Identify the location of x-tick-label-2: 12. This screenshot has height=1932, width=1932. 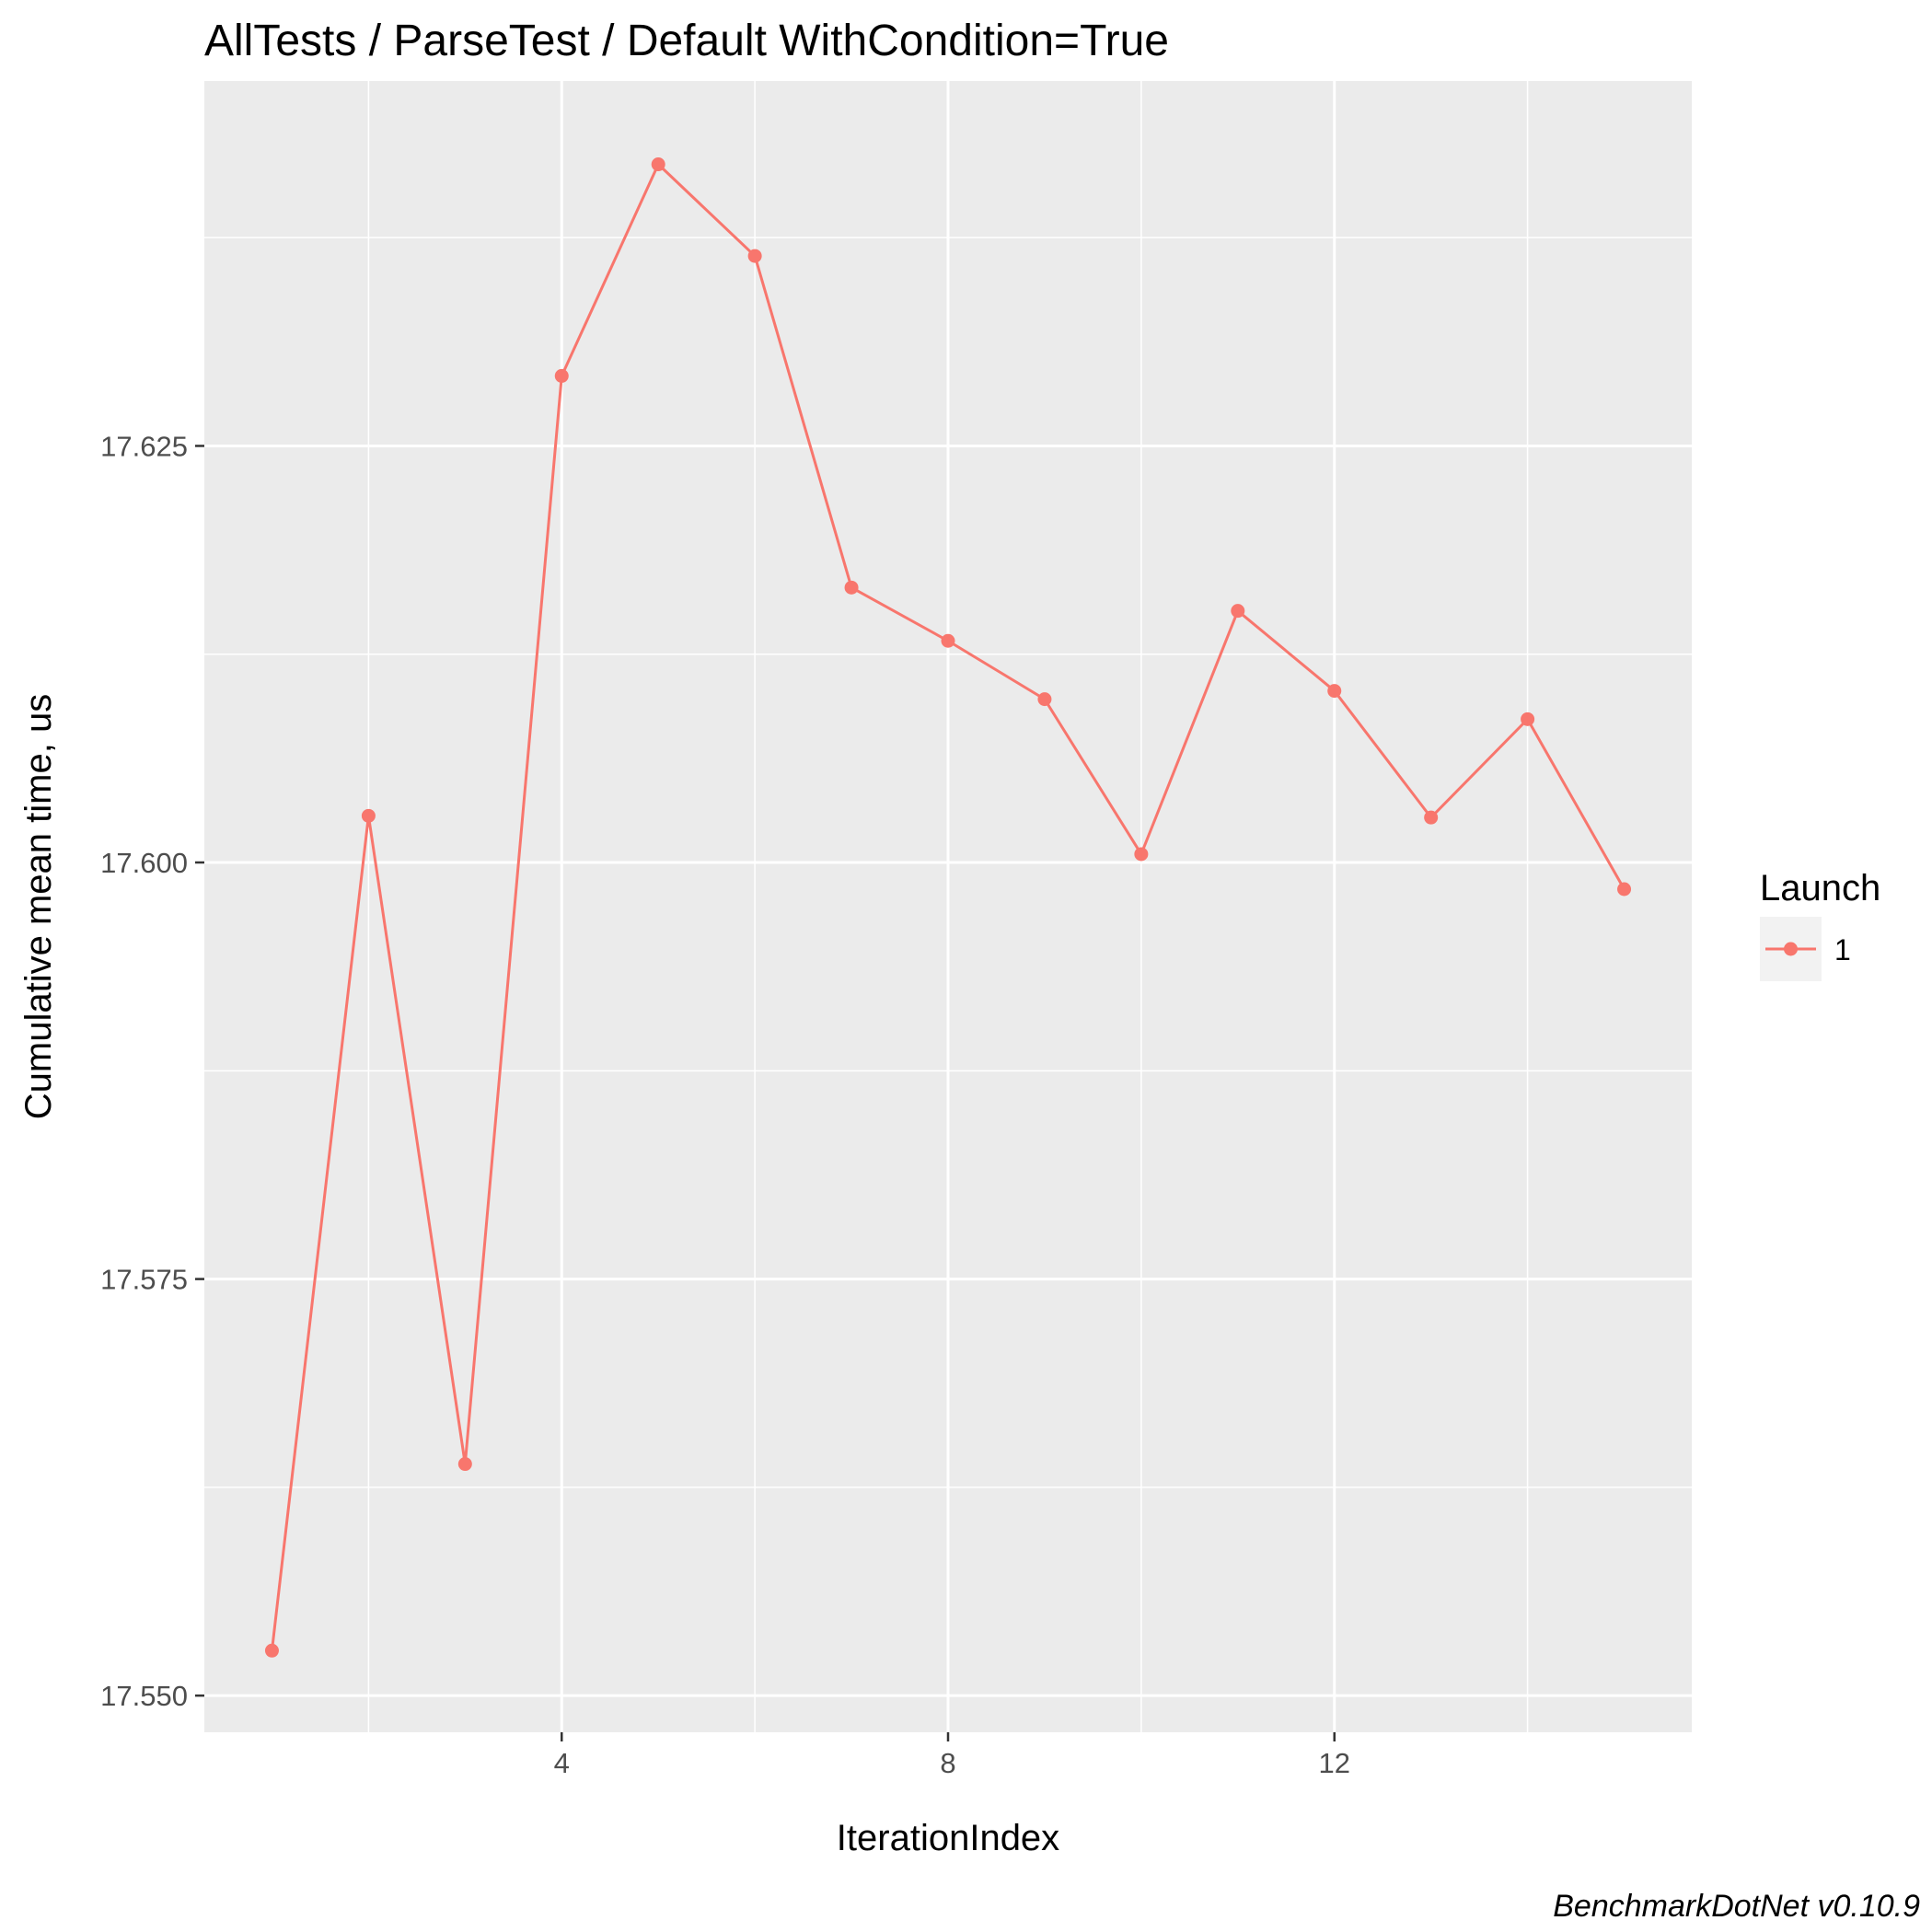
(1334, 1763).